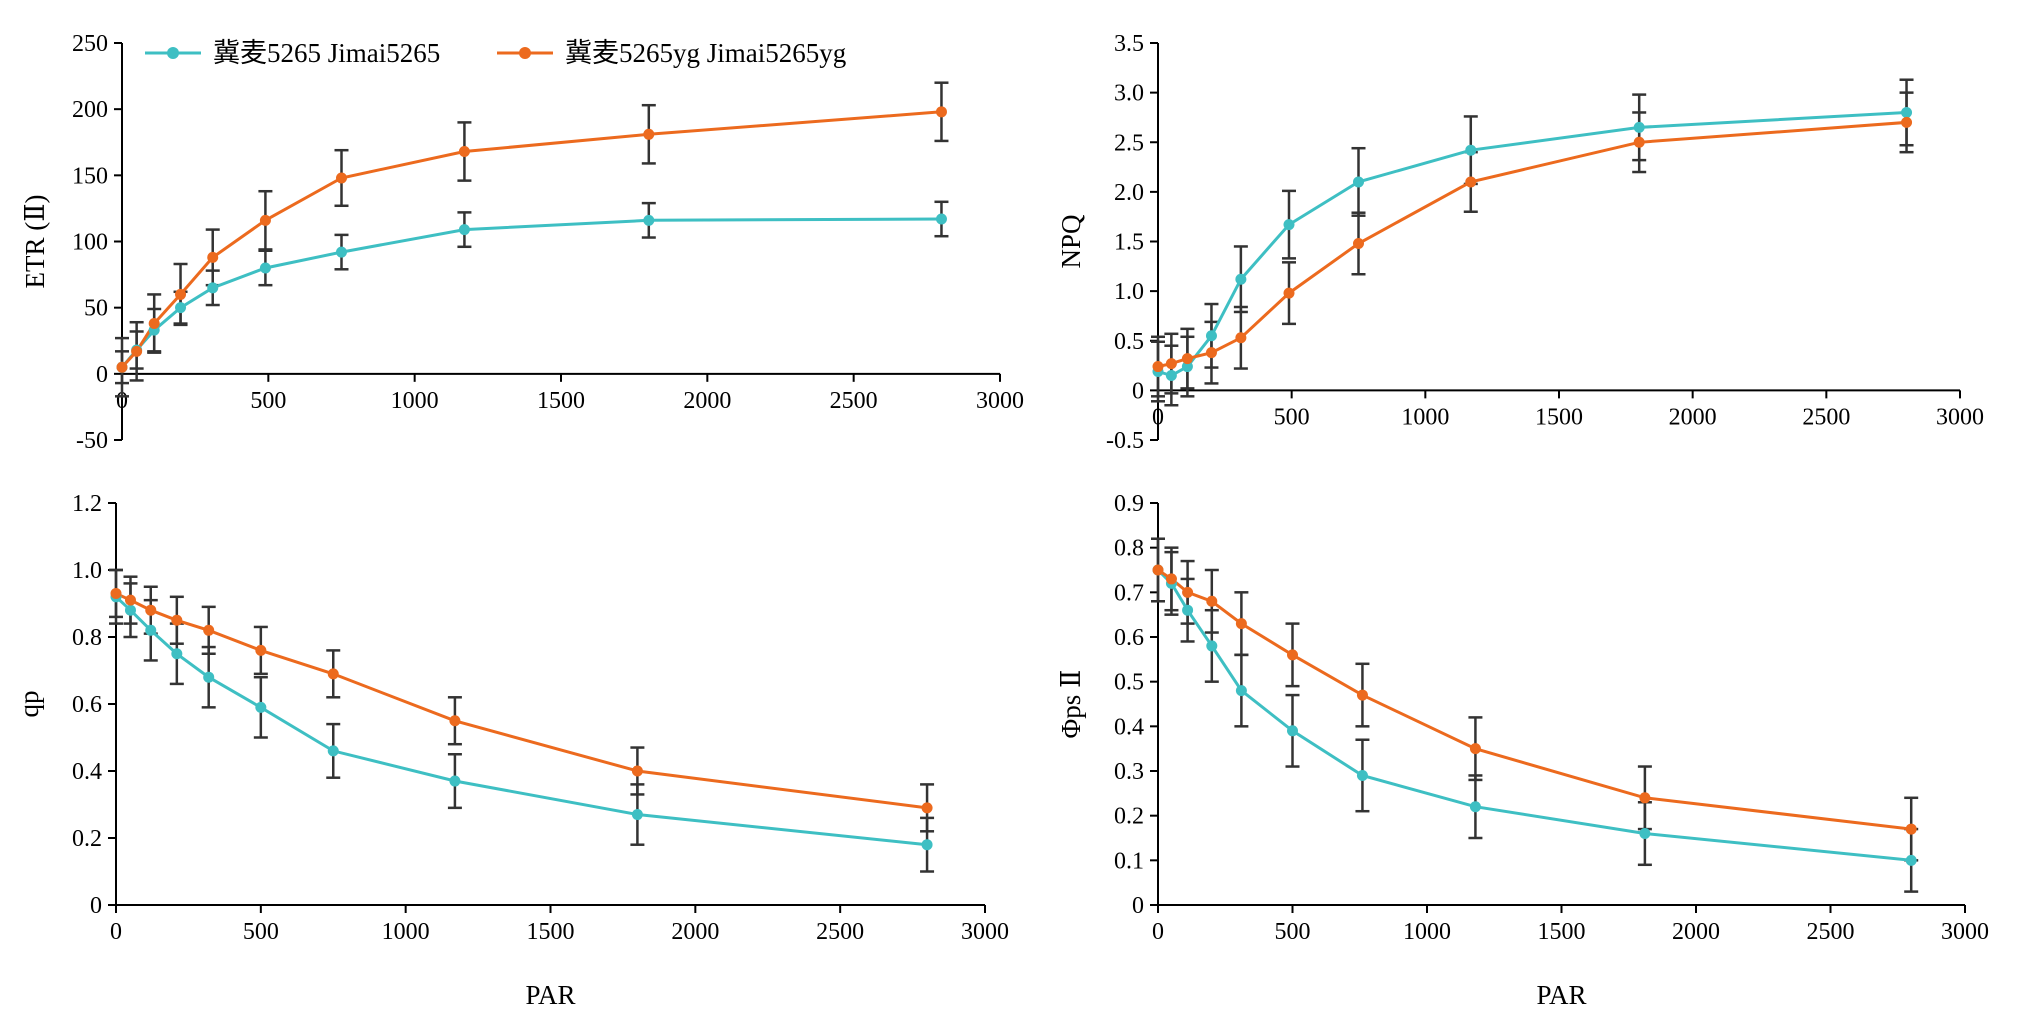  What do you see at coordinates (90, 44) in the screenshot?
I see `y-tick-label: 250` at bounding box center [90, 44].